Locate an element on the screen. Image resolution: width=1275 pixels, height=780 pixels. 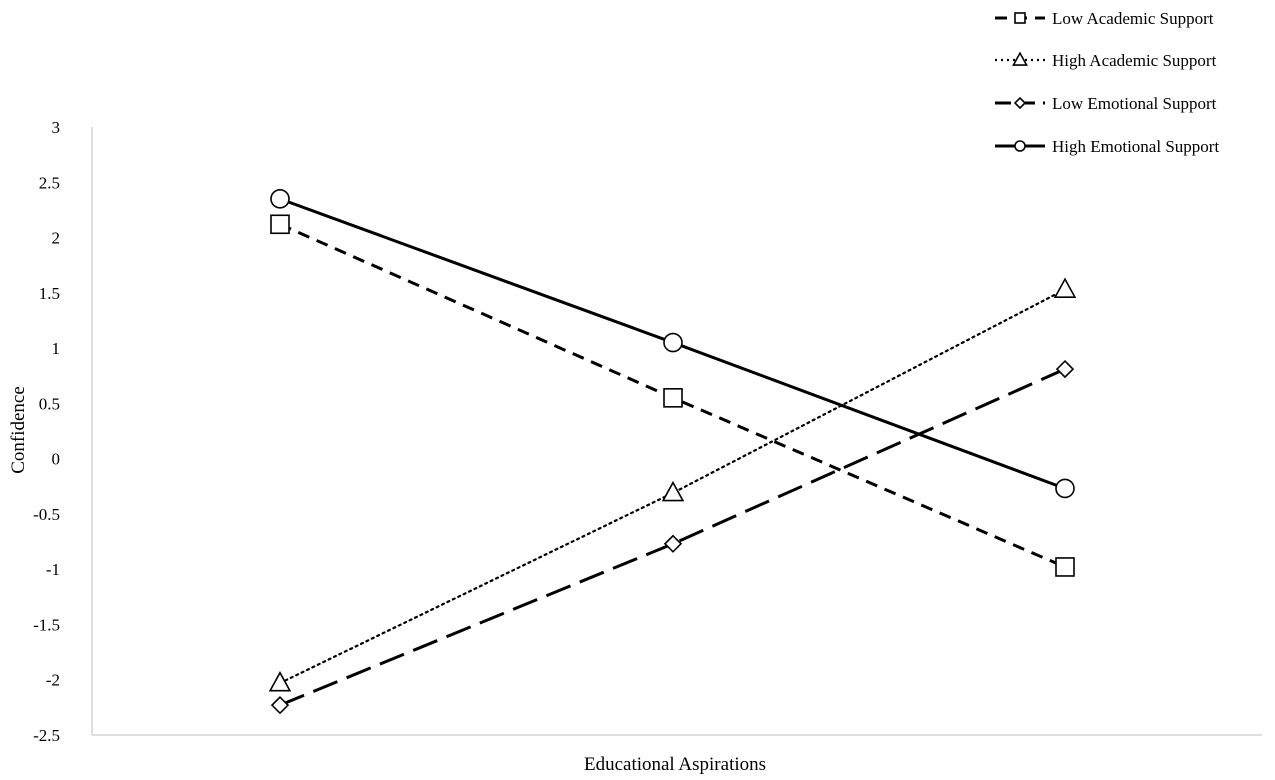
y-tick-label: 1.5 is located at coordinates (49, 293).